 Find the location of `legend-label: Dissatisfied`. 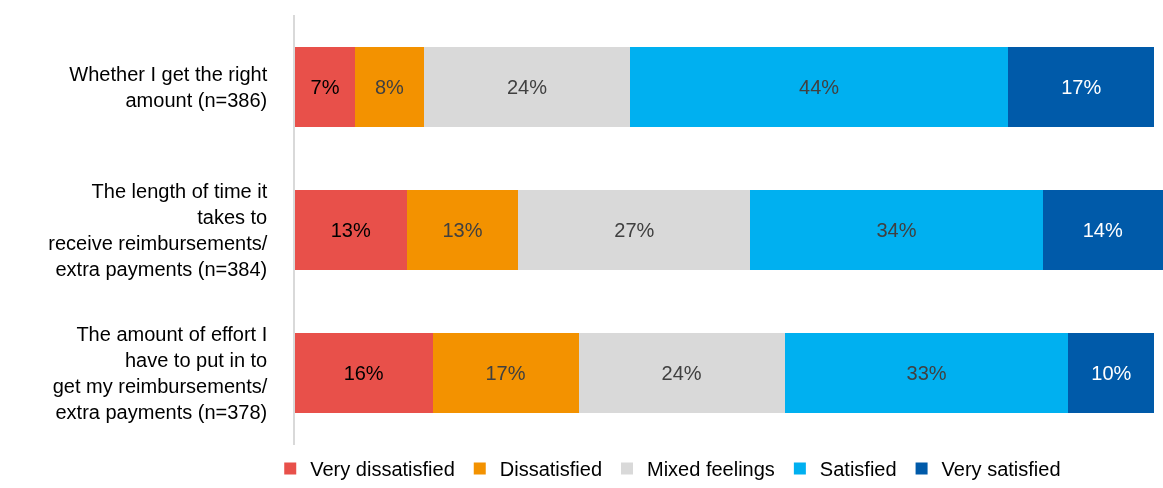

legend-label: Dissatisfied is located at coordinates (551, 469).